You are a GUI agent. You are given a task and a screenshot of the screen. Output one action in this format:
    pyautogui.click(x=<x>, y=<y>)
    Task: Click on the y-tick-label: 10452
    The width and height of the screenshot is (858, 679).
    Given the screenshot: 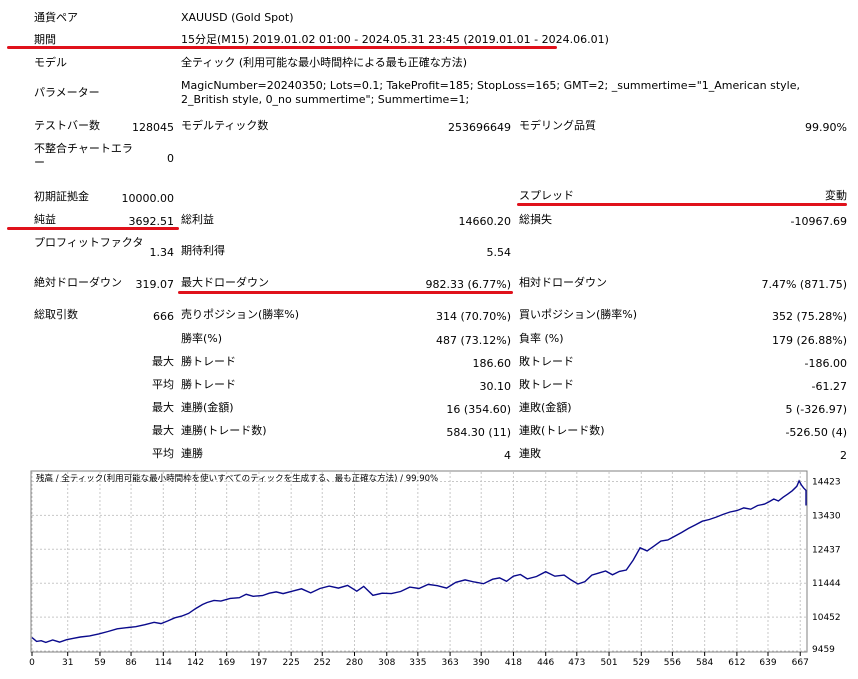 What is the action you would take?
    pyautogui.click(x=826, y=618)
    